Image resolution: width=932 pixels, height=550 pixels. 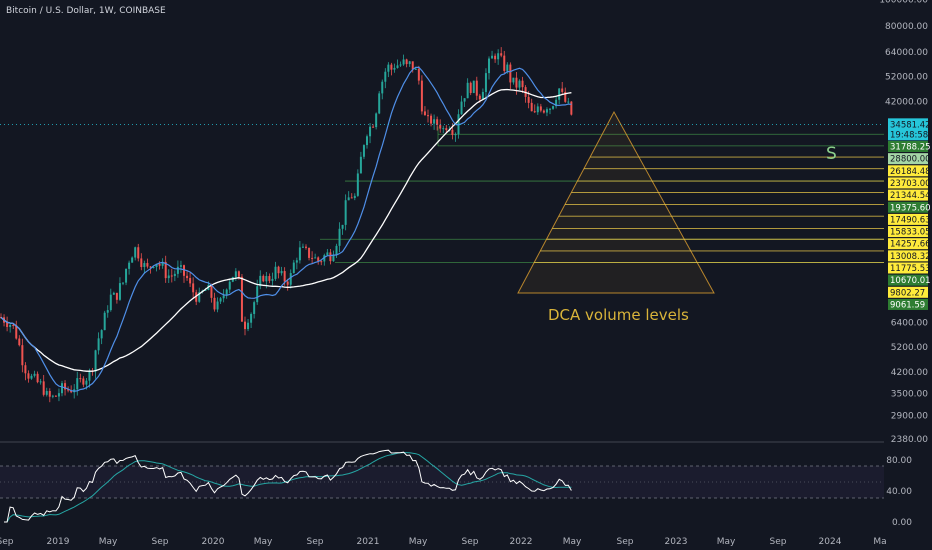 I want to click on time-tick-label: Ma, so click(x=879, y=542).